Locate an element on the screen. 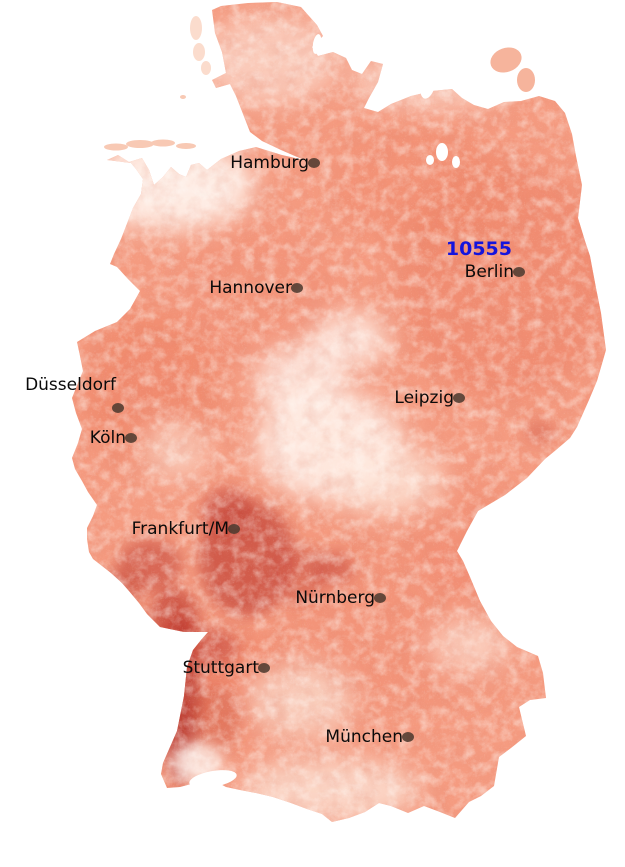  city-label: München is located at coordinates (364, 737).